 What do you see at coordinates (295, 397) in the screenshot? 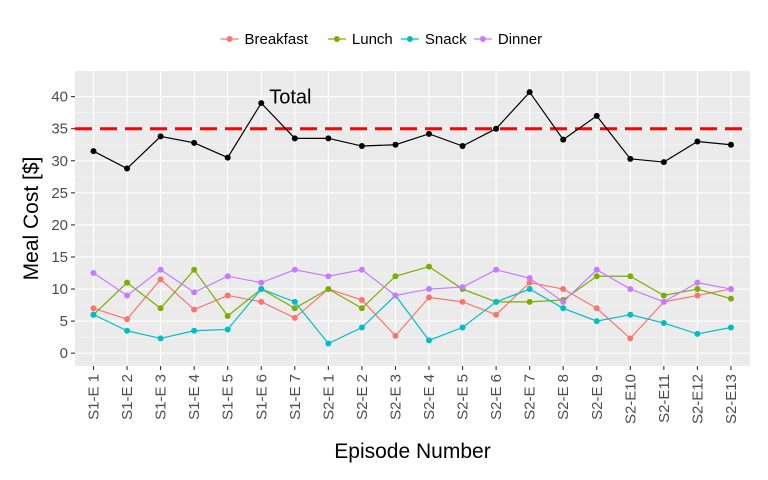
I see `x-tick-label: S1-E 7` at bounding box center [295, 397].